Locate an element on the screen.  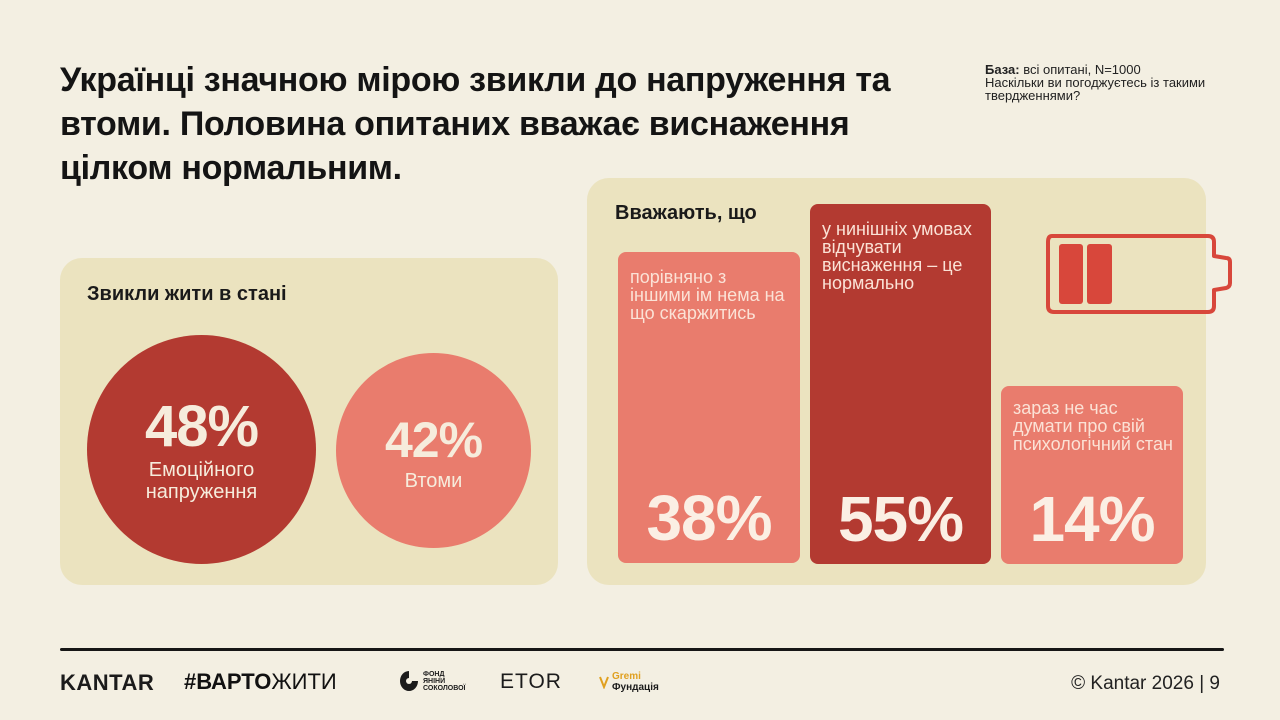
circle-fatigue: 42% Втоми is located at coordinates (433, 450).